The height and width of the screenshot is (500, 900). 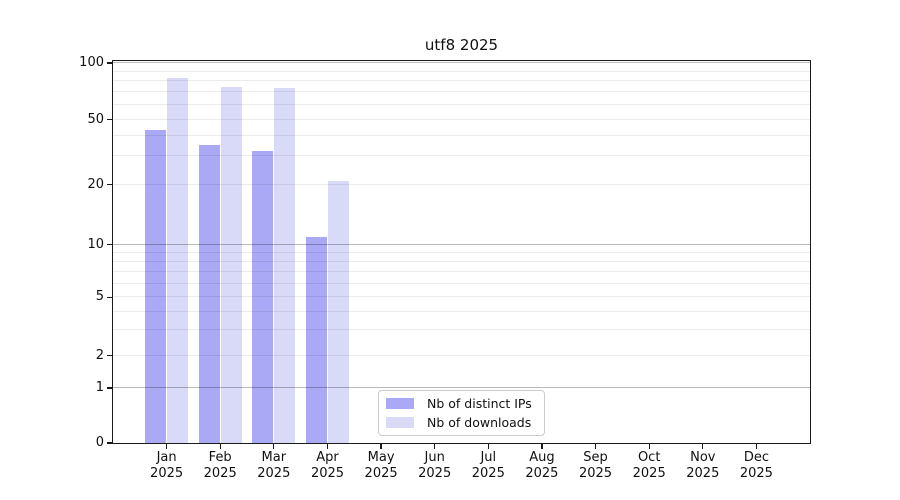 What do you see at coordinates (274, 465) in the screenshot?
I see `x-tick-label-mar: Mar 2025` at bounding box center [274, 465].